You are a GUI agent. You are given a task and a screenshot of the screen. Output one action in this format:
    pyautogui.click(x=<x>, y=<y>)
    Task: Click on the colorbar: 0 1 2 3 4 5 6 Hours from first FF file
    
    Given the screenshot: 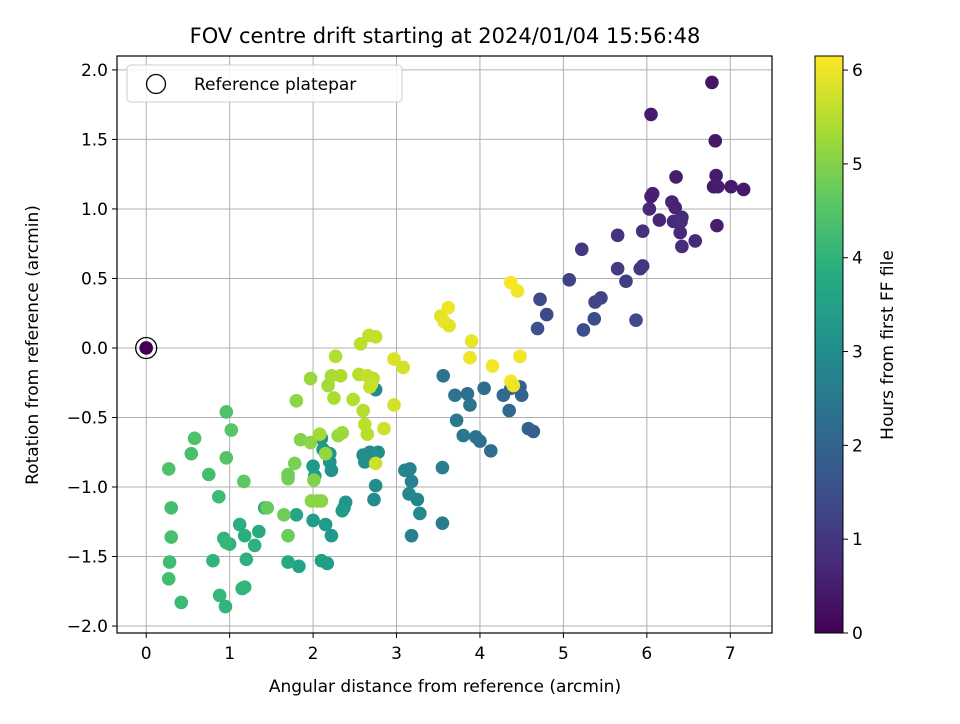 What is the action you would take?
    pyautogui.click(x=856, y=349)
    